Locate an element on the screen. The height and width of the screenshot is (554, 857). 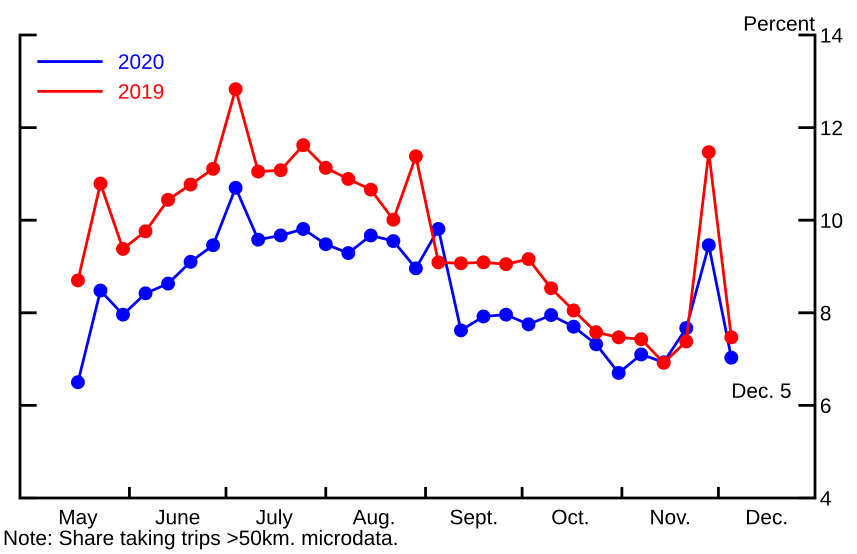
y-tick-label: 12 is located at coordinates (831, 128).